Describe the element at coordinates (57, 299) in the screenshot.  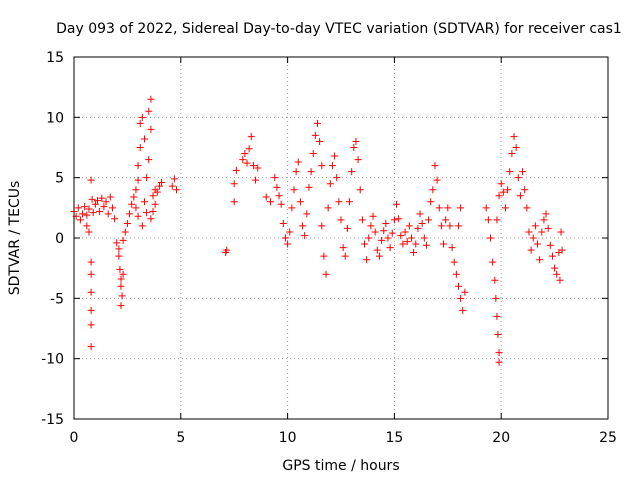
I see `y-tick-label: -5` at that location.